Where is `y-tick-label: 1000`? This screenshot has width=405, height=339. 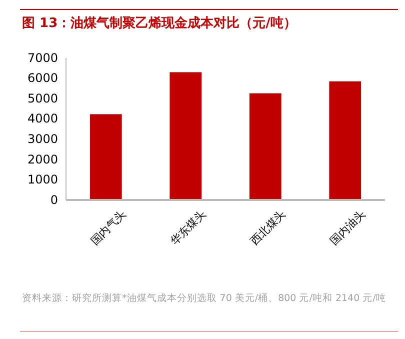 y-tick-label: 1000 is located at coordinates (42, 179).